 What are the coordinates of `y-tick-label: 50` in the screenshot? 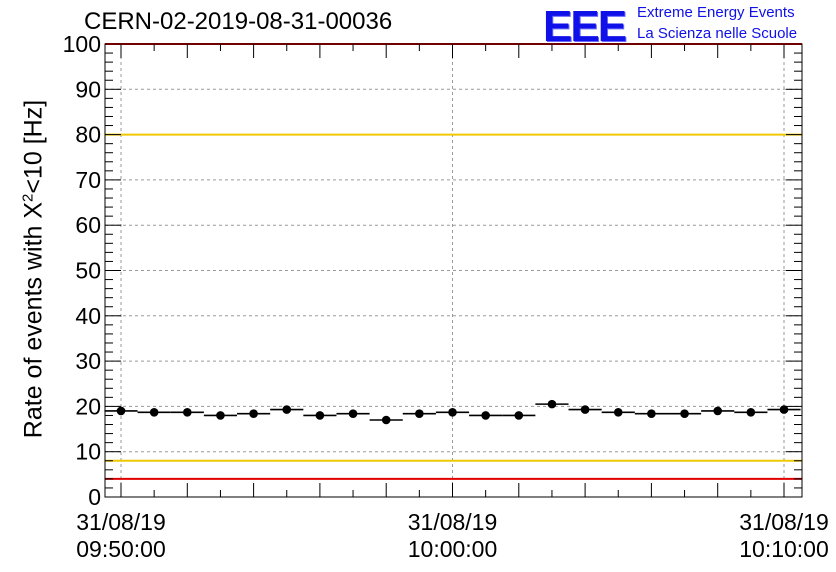 It's located at (88, 271).